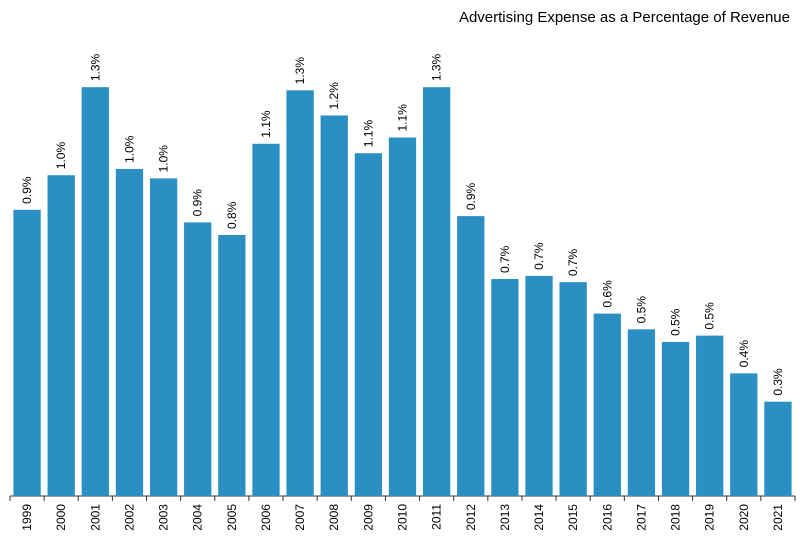 Image resolution: width=800 pixels, height=544 pixels. I want to click on x-tick-label: 2006, so click(266, 517).